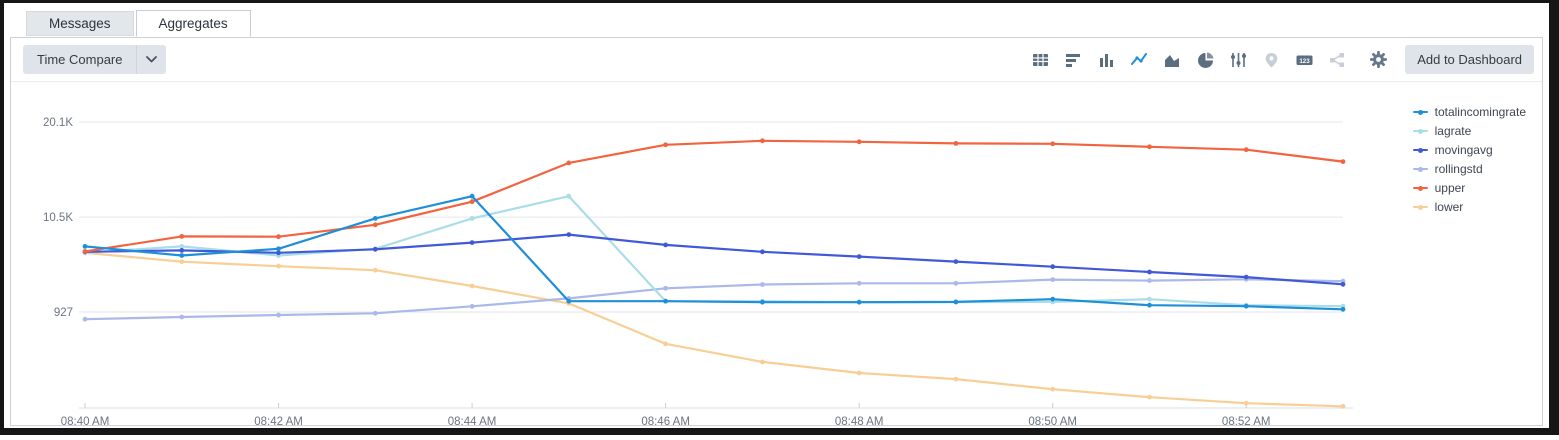 This screenshot has width=1559, height=440. Describe the element at coordinates (1378, 60) in the screenshot. I see `gear-icon` at that location.